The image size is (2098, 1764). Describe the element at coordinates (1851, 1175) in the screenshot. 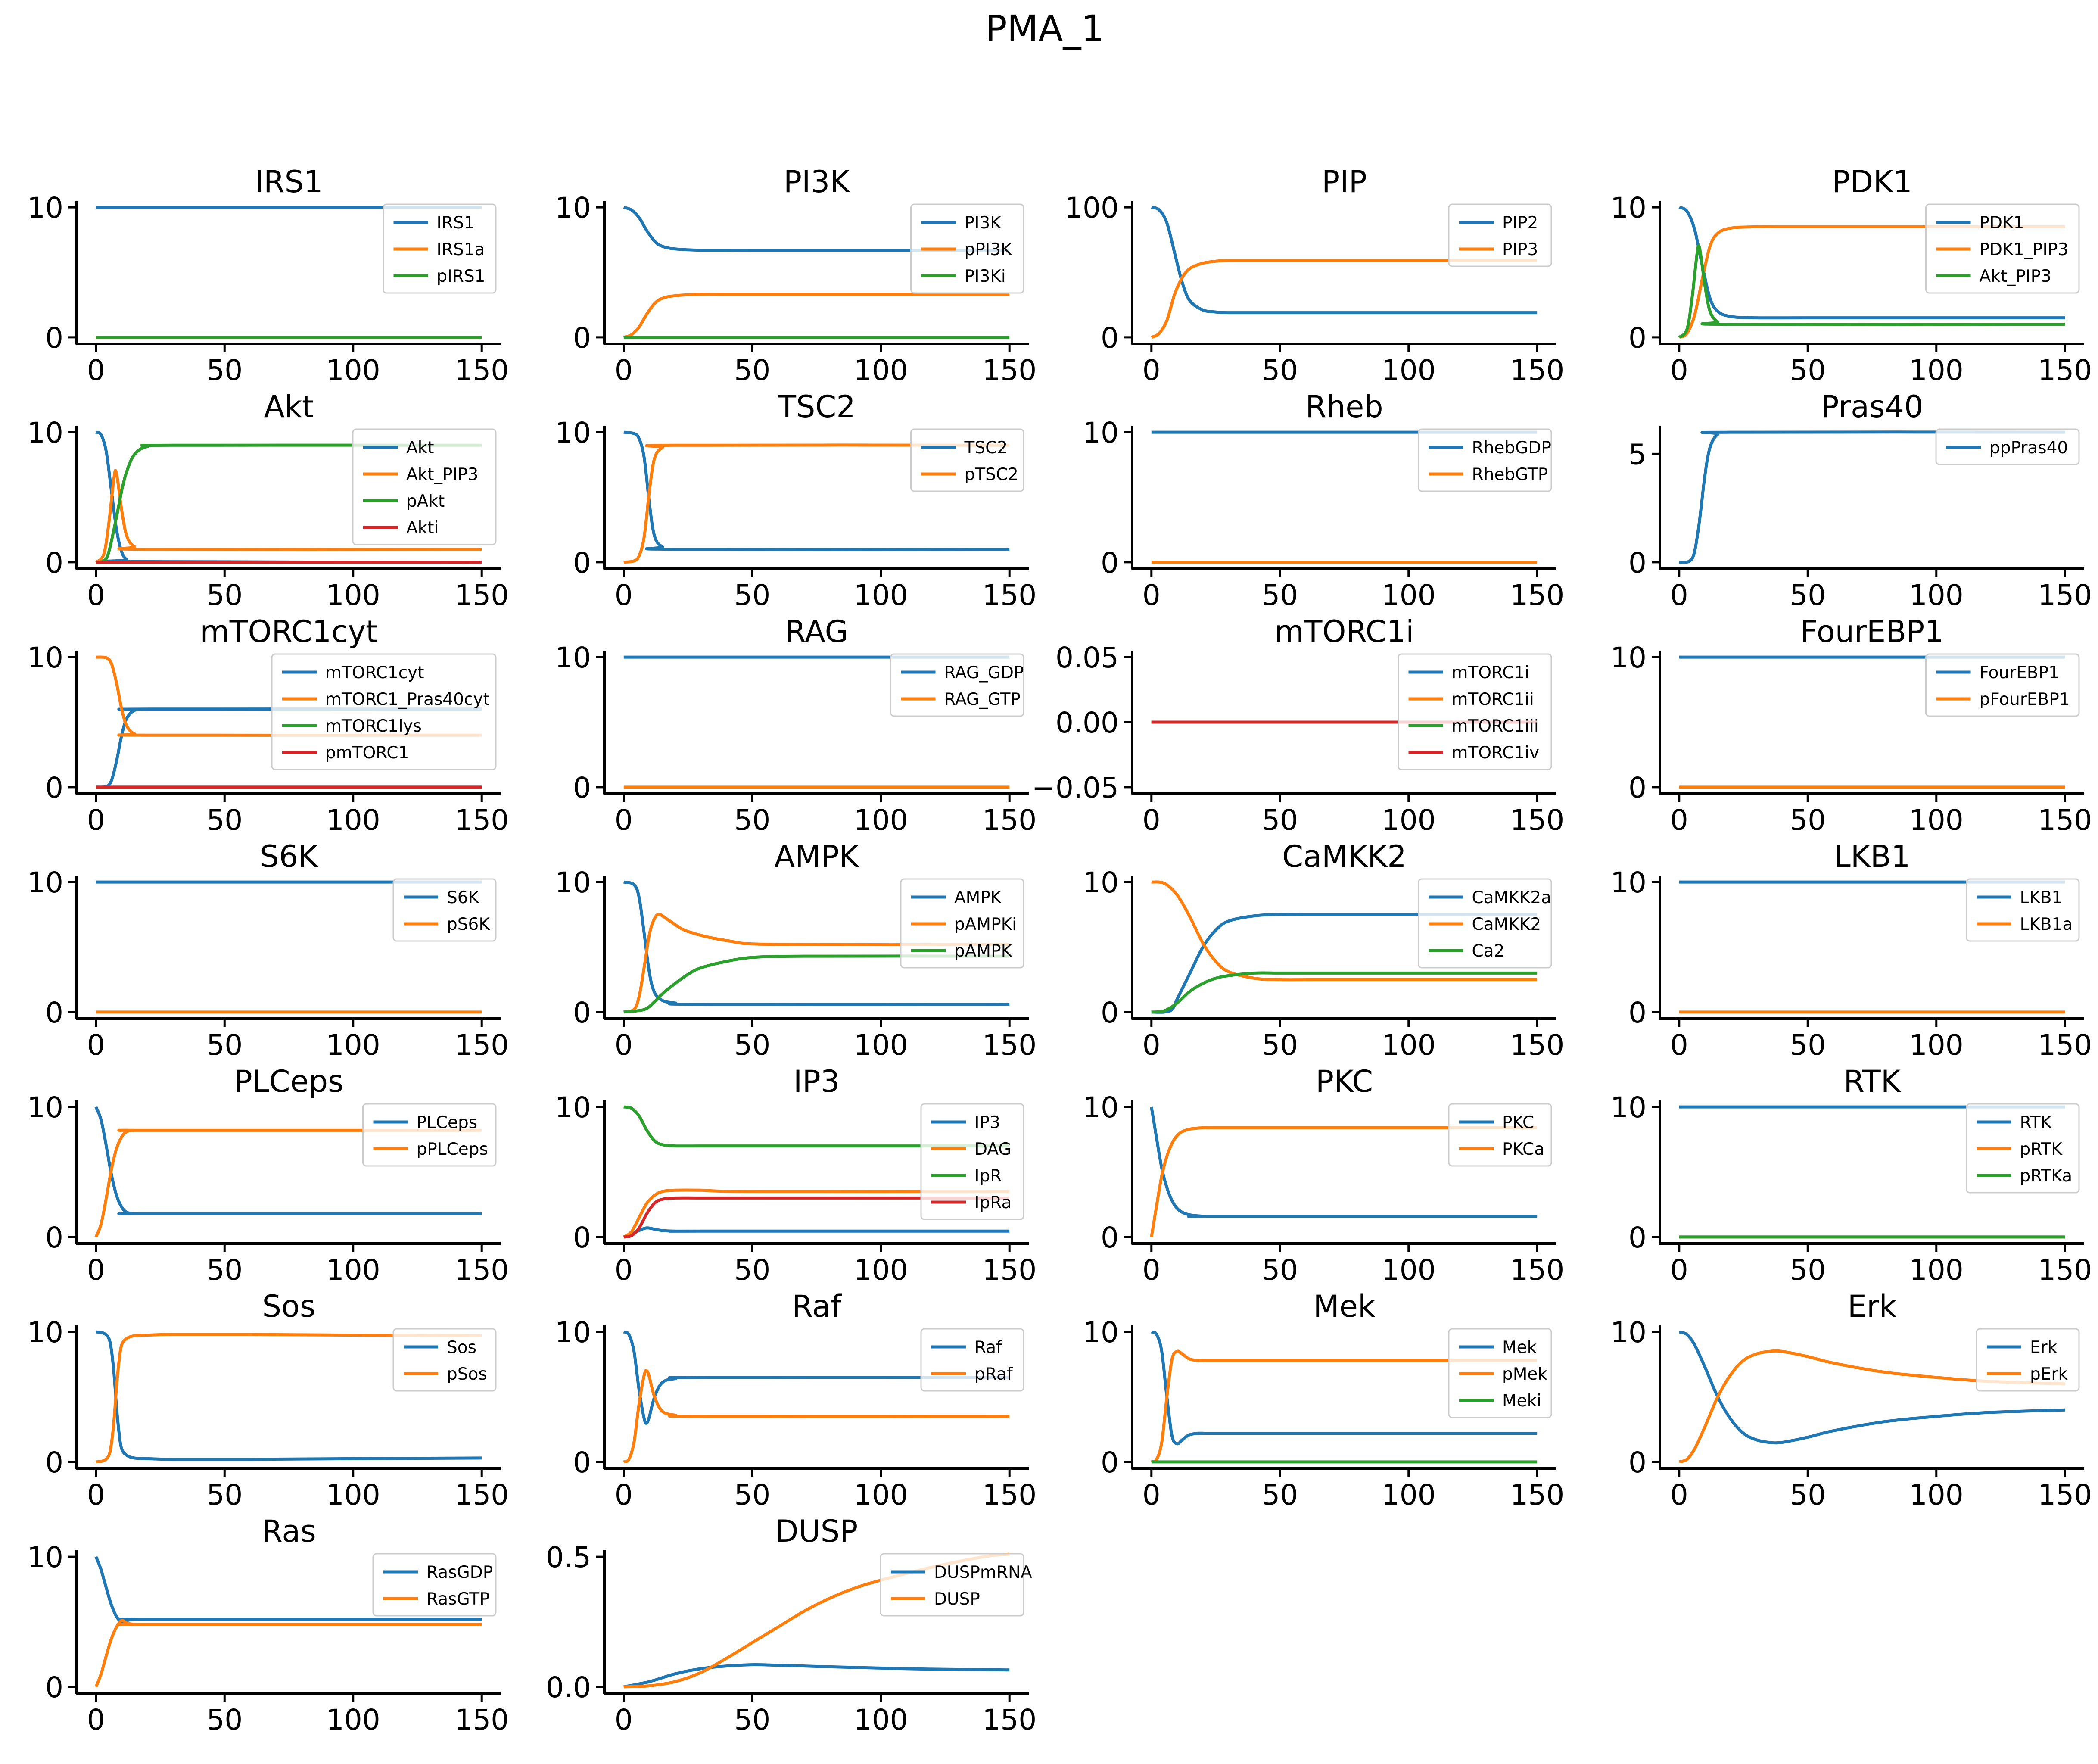

I see `subplot-rtk: 0 50 100 150 0 10 RTK RTK pRTK pRTKa` at that location.